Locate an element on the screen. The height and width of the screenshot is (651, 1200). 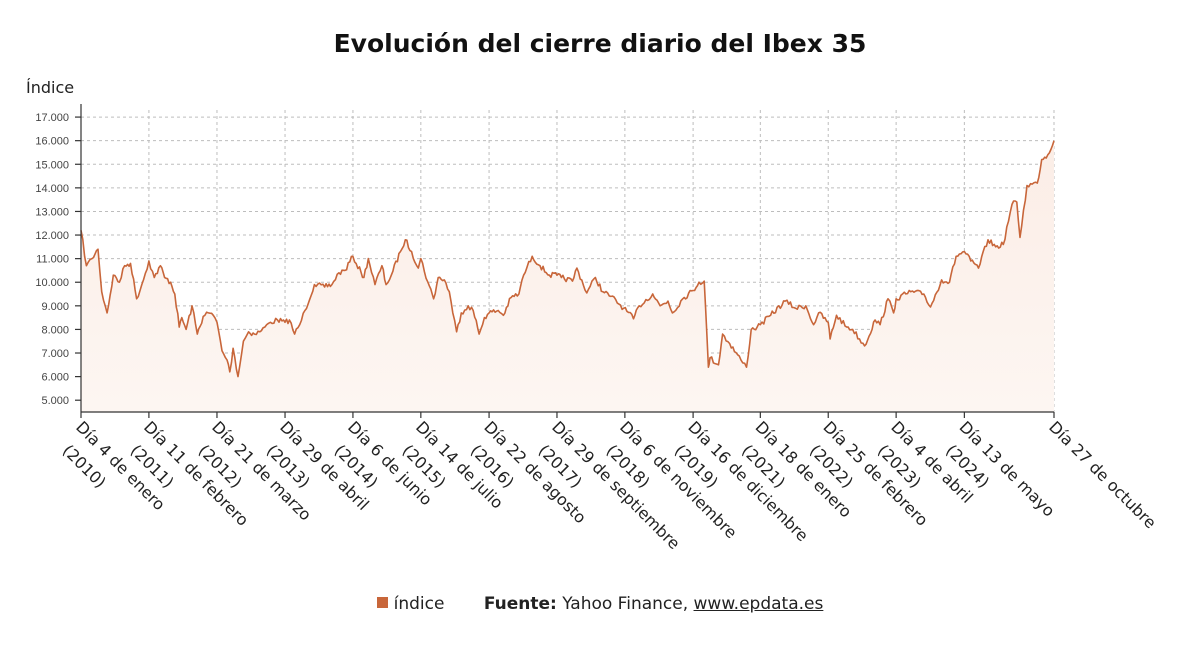
y-tick-label: 16.000 is located at coordinates (52, 142).